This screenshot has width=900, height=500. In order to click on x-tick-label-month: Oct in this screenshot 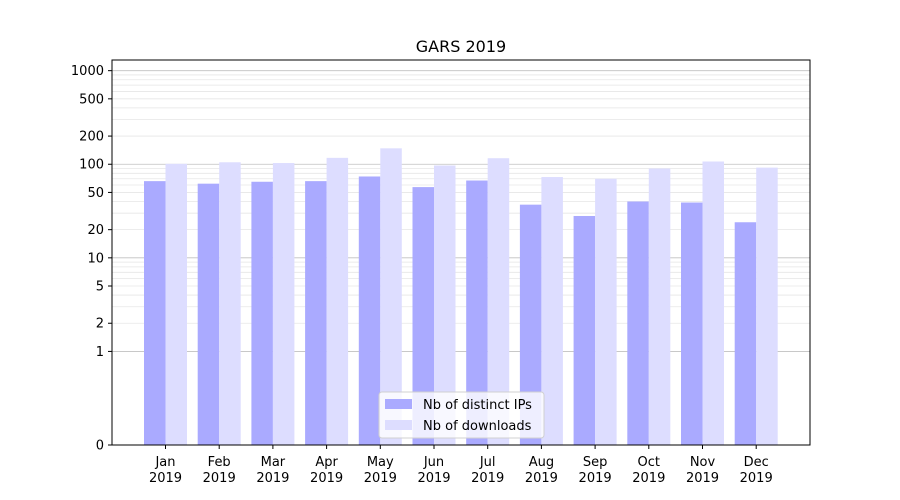, I will do `click(649, 462)`.